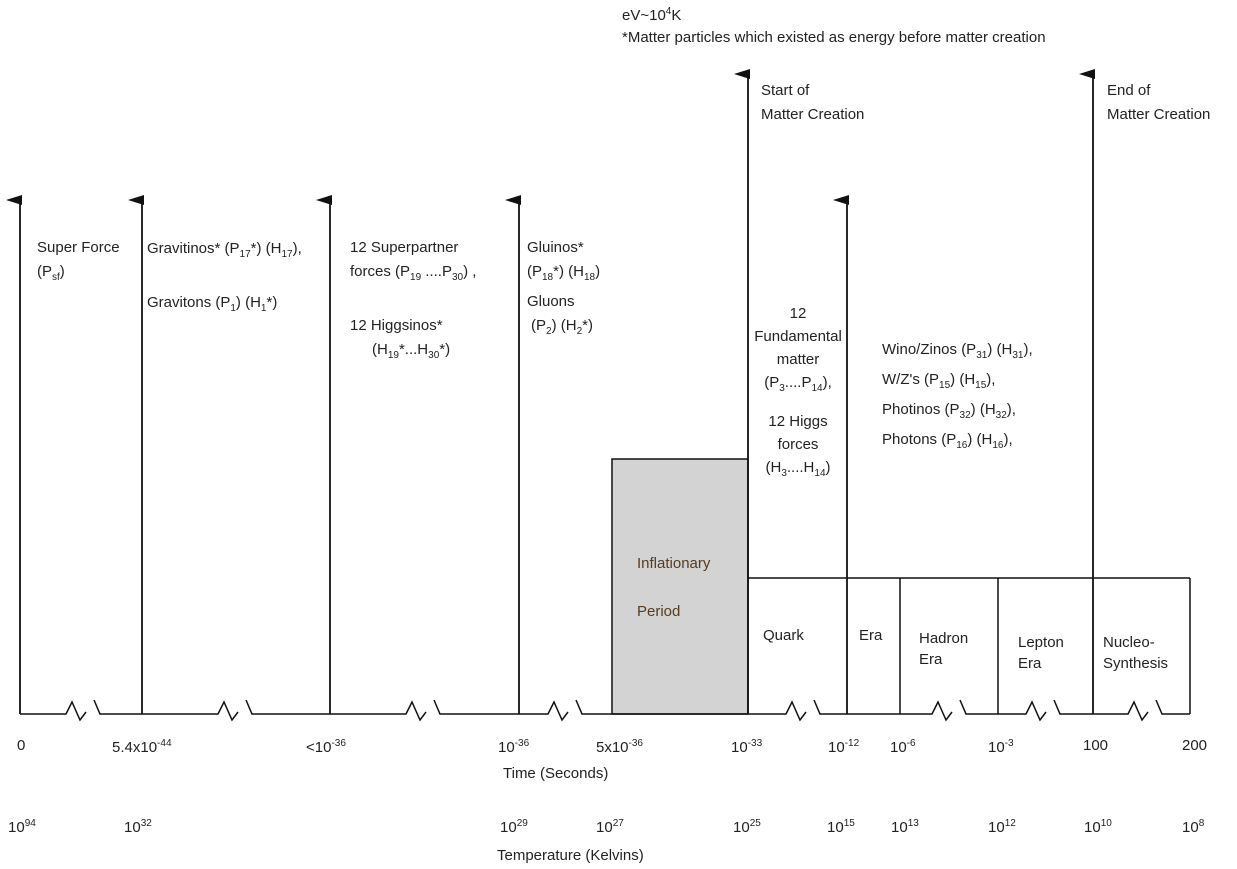 The width and height of the screenshot is (1237, 869). I want to click on time-tick: 10⁻³, so click(1001, 747).